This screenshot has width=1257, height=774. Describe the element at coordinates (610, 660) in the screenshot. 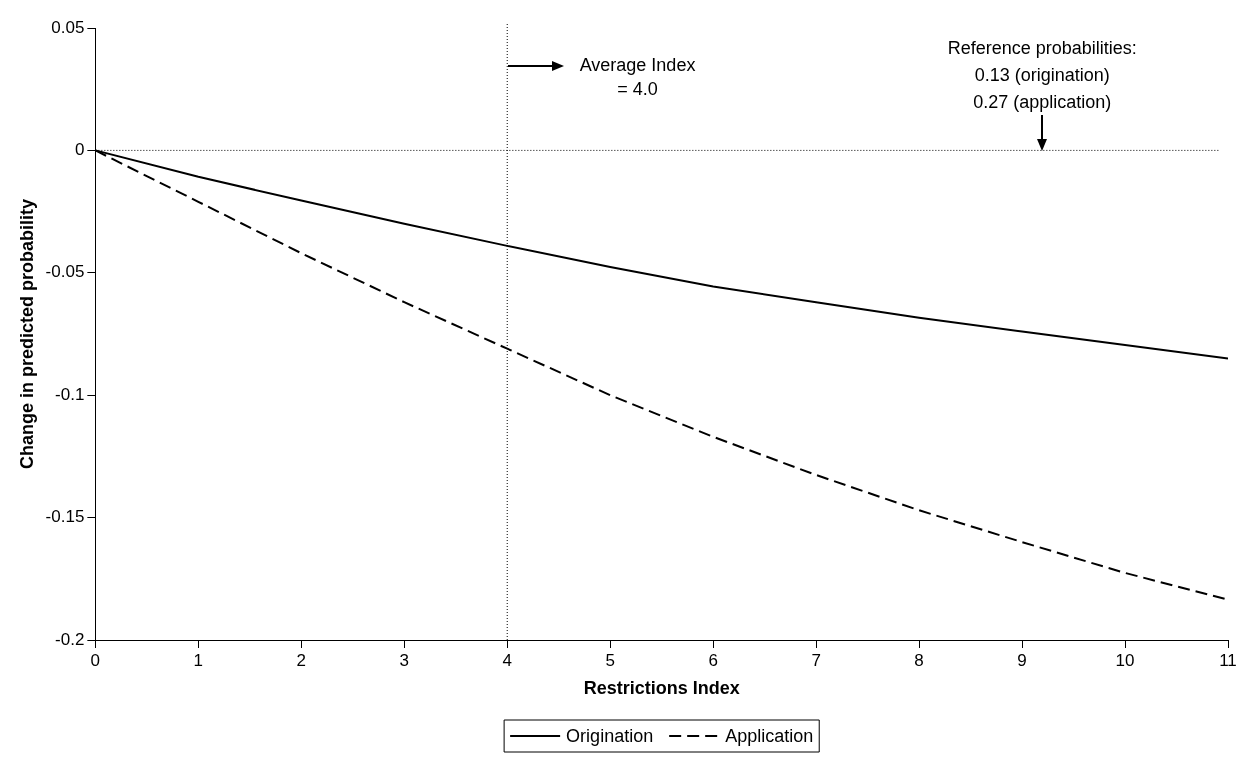

I see `x-tick-label: 5` at that location.